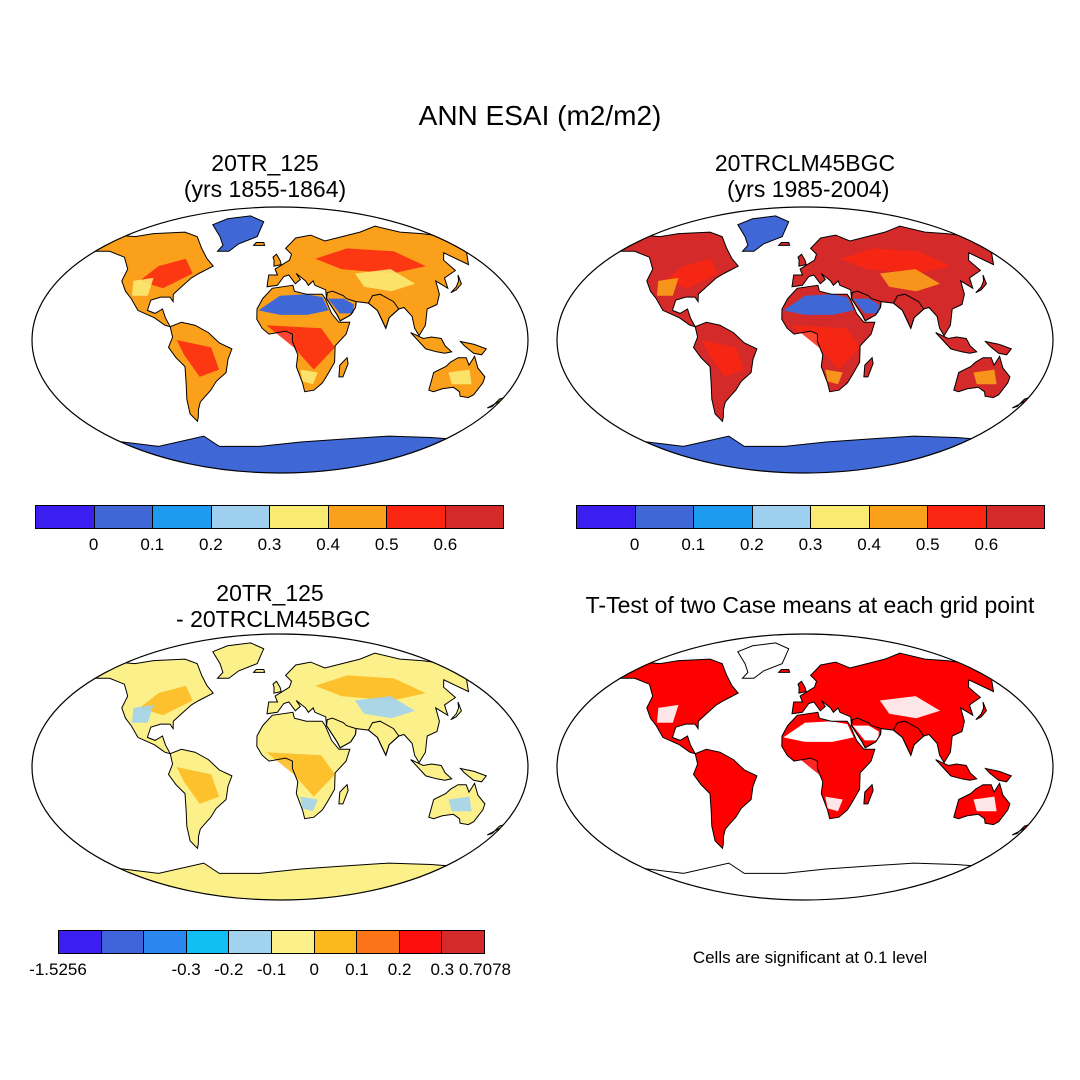 This screenshot has width=1080, height=1080. Describe the element at coordinates (259, 671) in the screenshot. I see `coastline-iceland` at that location.